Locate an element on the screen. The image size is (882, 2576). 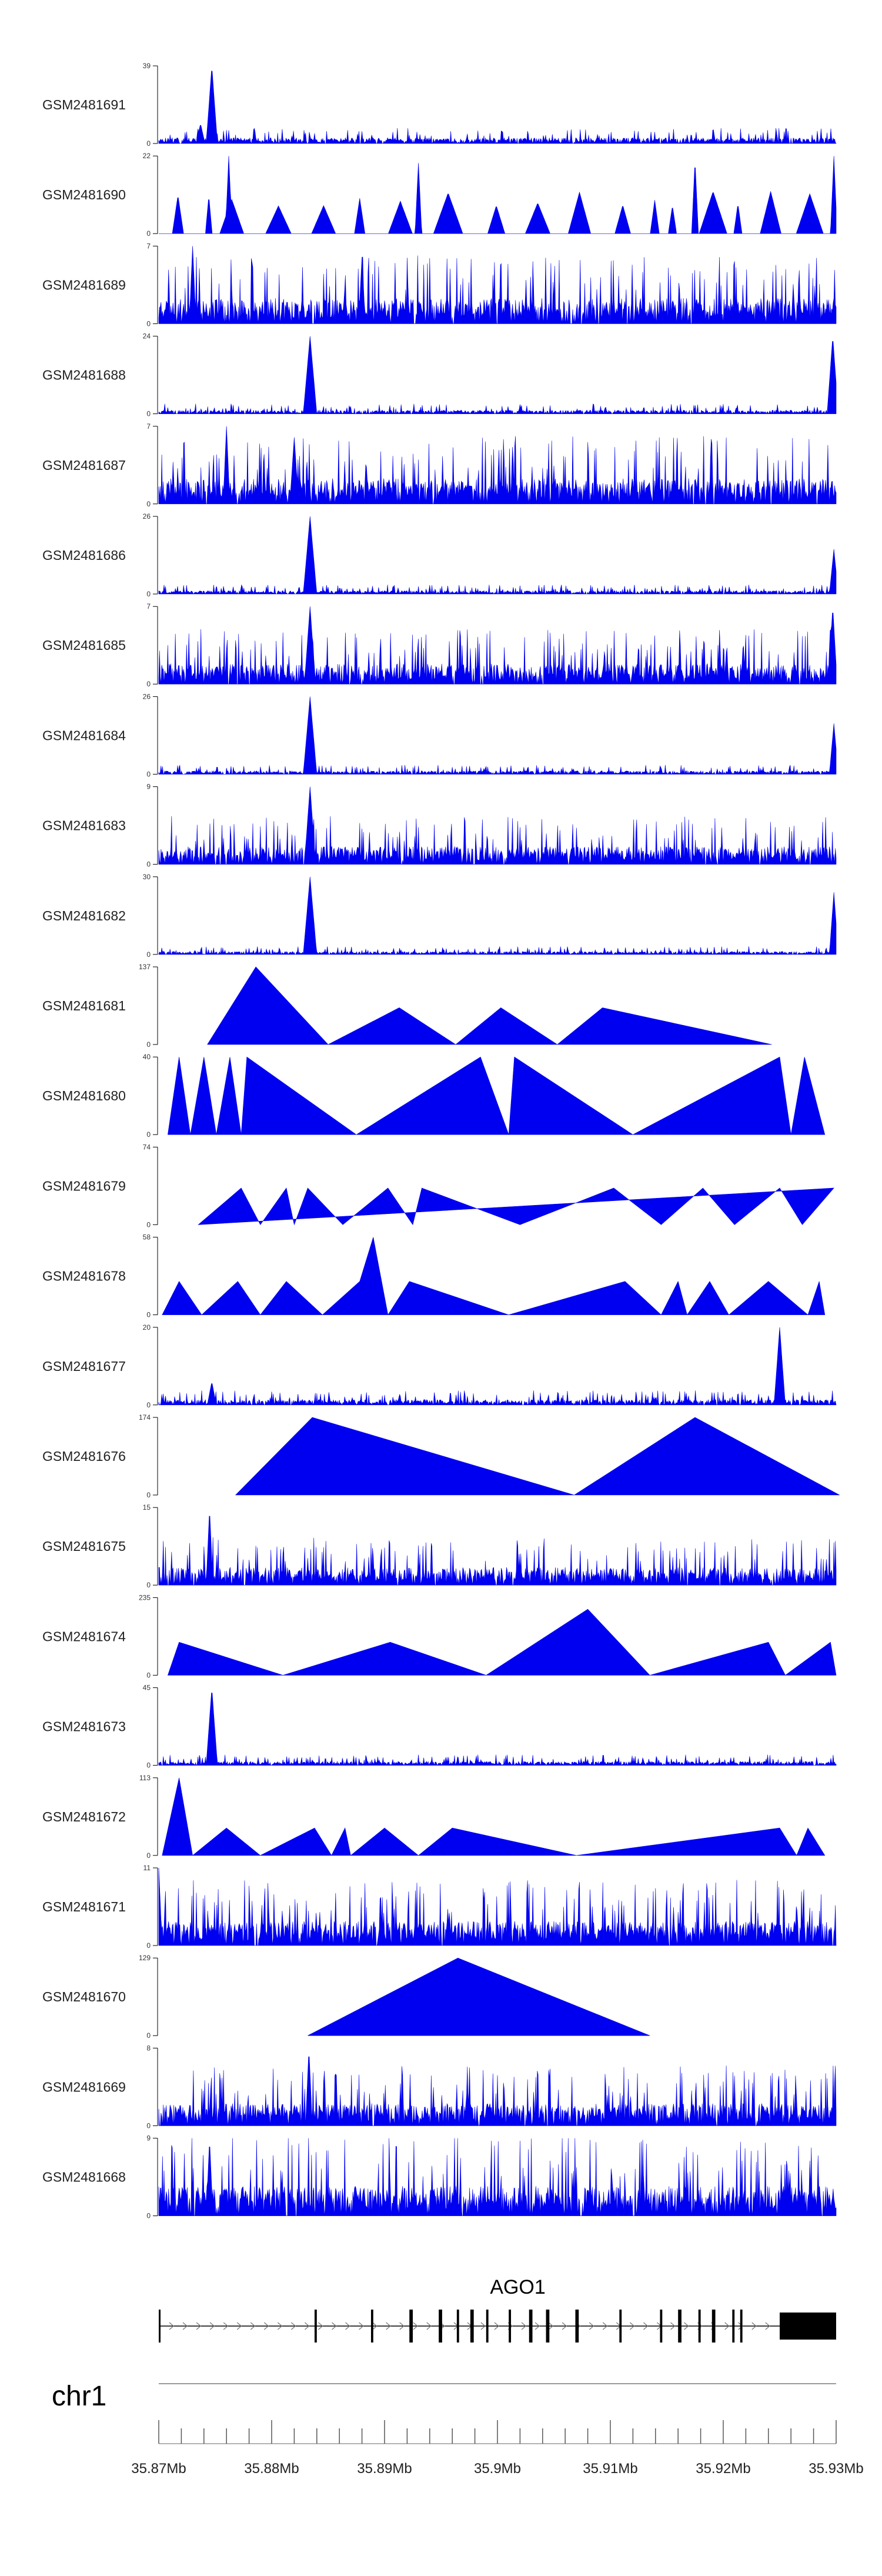
y-max-label: 7 is located at coordinates (148, 246).